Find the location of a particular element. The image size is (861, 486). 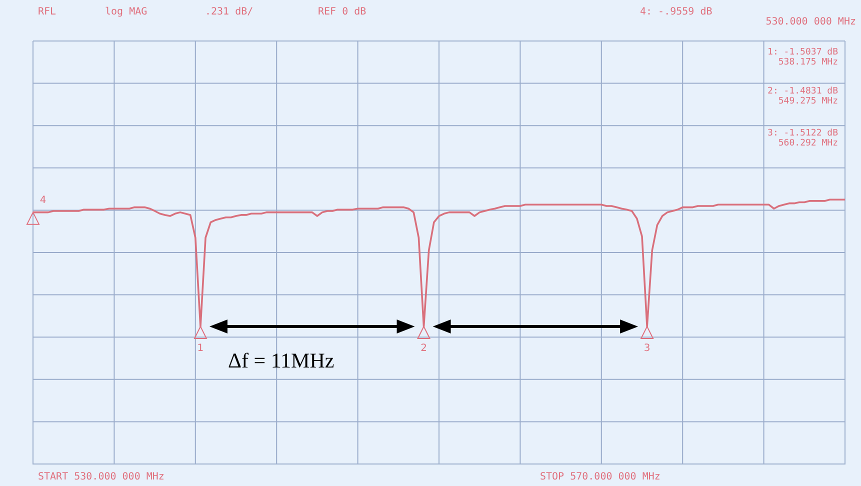

annotation: 2 is located at coordinates (423, 348).